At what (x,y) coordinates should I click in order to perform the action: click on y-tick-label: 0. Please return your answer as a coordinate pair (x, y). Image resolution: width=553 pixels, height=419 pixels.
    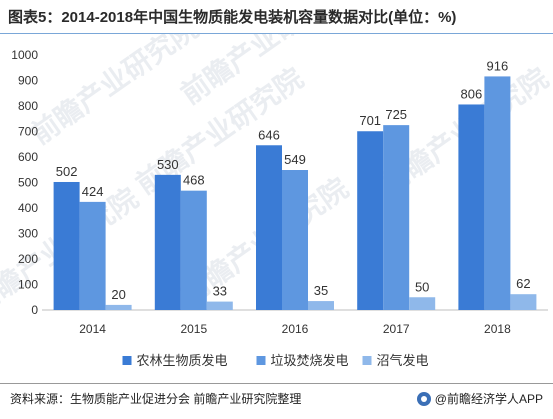
    Looking at the image, I should click on (34, 310).